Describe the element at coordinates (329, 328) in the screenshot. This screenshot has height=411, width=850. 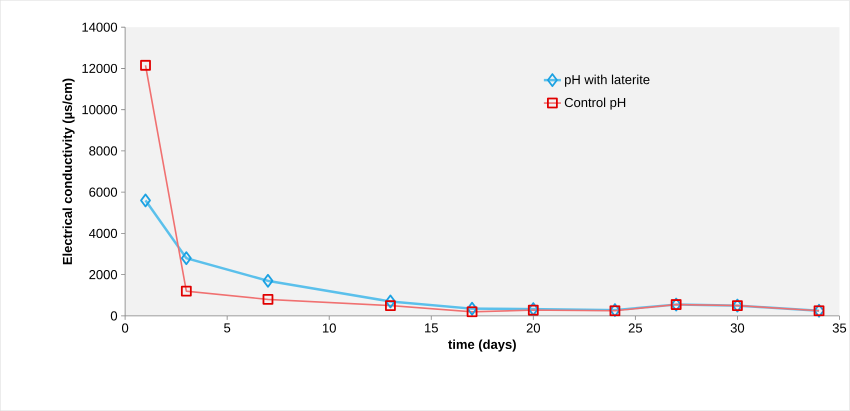
I see `x-tick-label: 10` at that location.